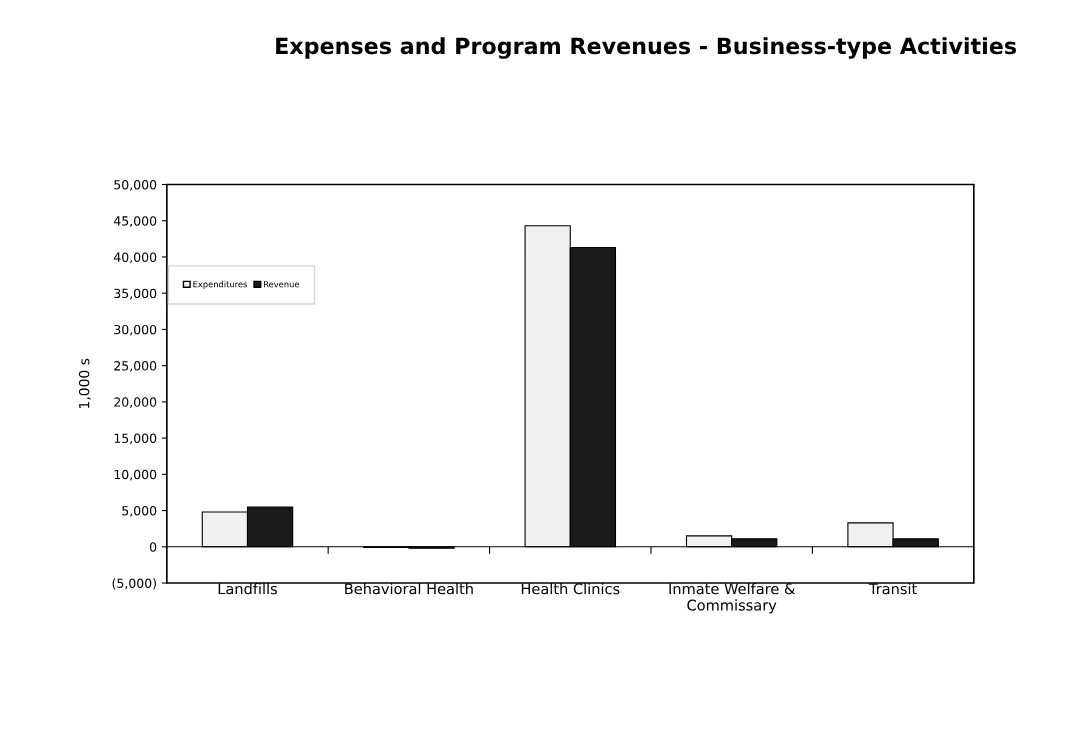 Image resolution: width=1076 pixels, height=738 pixels. Describe the element at coordinates (84, 383) in the screenshot. I see `y-axis-title: 1,000 s` at that location.